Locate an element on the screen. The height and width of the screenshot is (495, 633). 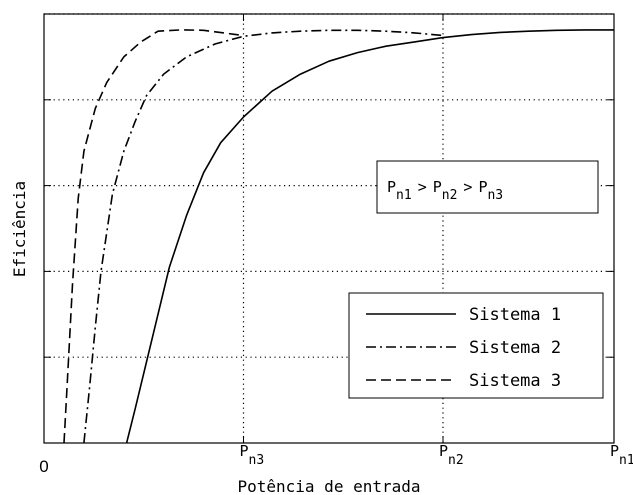
legend-label-1: Sistema 1 is located at coordinates (515, 315).